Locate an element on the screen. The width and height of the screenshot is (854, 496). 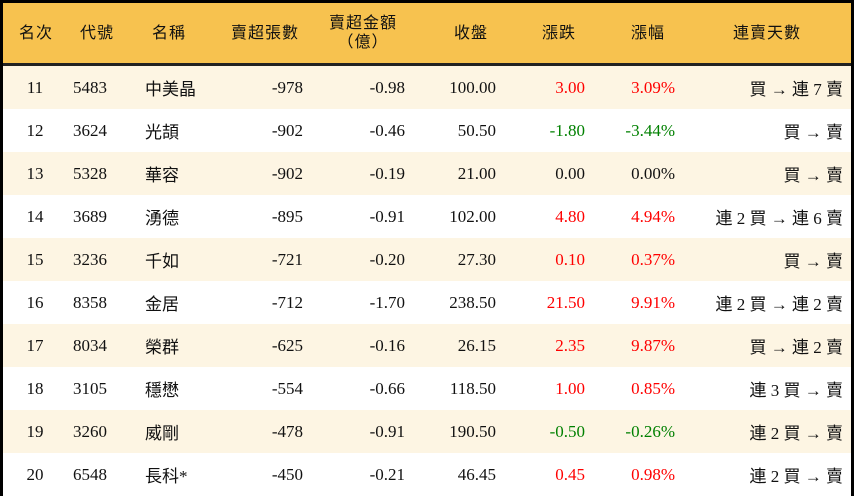
close-cell: 238.50 is located at coordinates (472, 302).